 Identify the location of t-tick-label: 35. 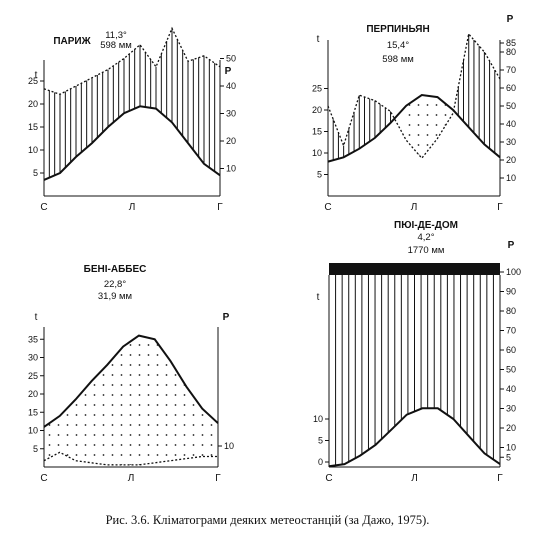
(33, 339).